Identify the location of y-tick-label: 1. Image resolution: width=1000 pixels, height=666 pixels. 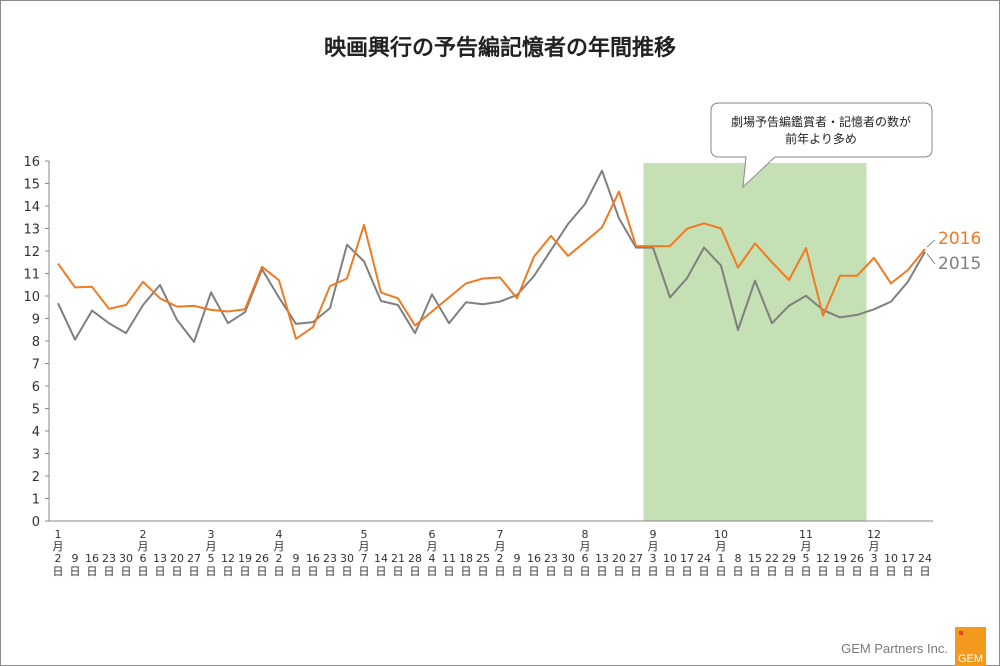
(36, 500).